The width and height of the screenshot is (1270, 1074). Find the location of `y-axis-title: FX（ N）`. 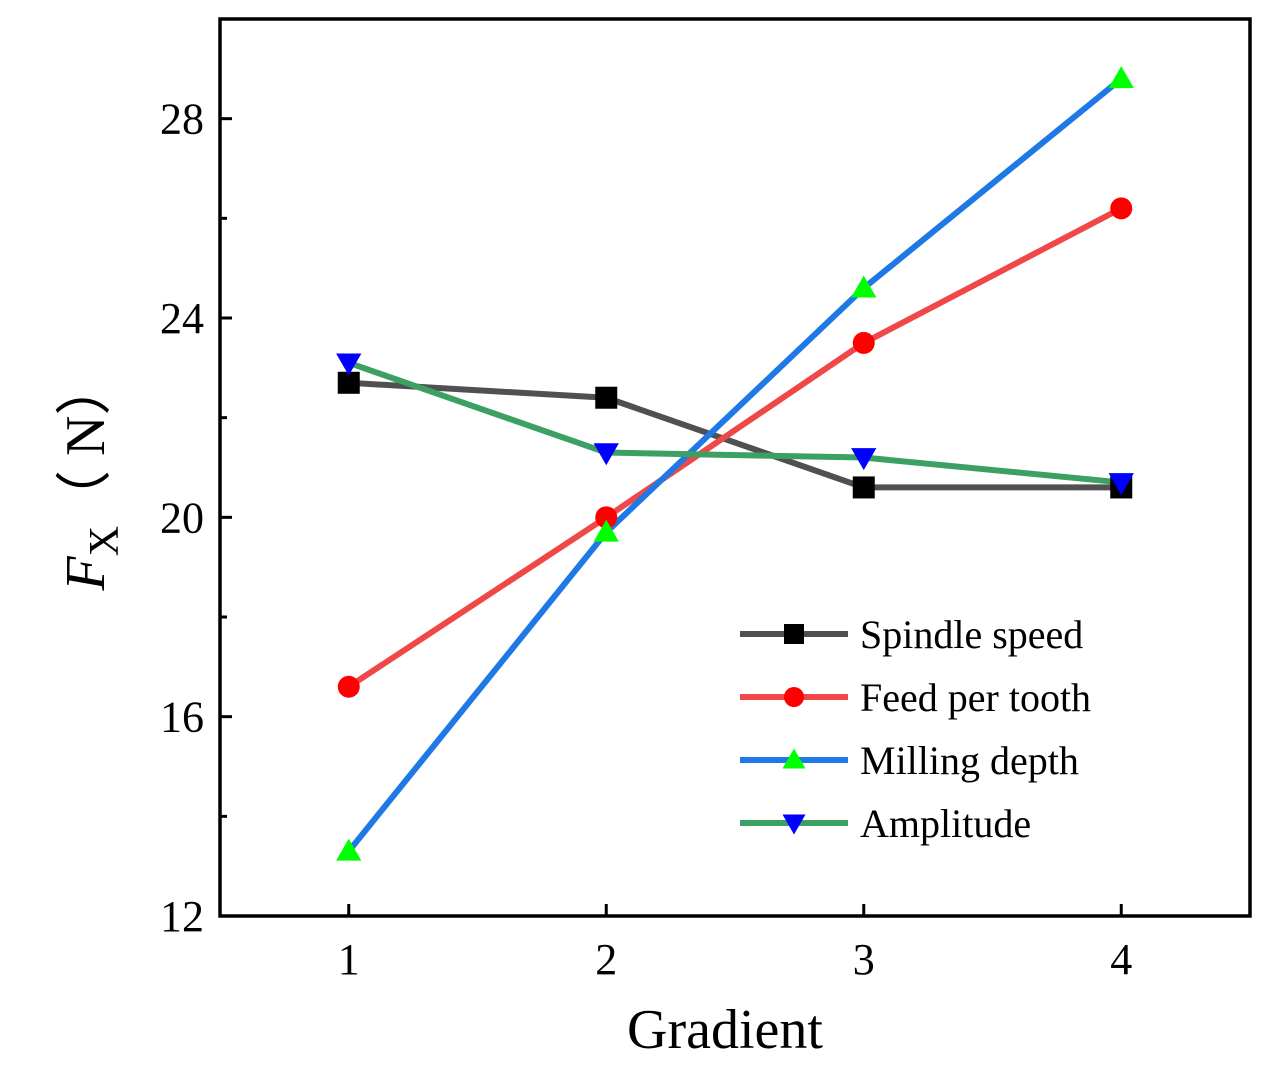

y-axis-title: FX（ N） is located at coordinates (91, 475).